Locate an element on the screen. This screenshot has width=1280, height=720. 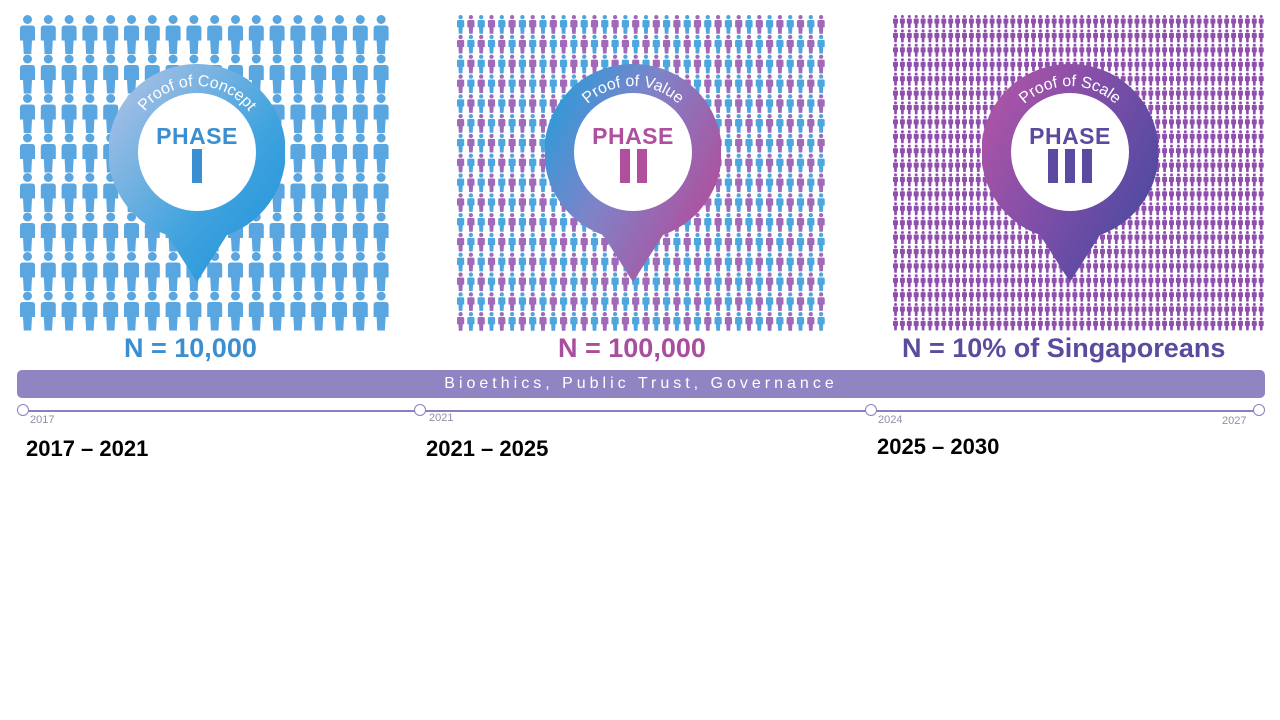
phase-1-date-range: 2017 – 2021 is located at coordinates (87, 448).